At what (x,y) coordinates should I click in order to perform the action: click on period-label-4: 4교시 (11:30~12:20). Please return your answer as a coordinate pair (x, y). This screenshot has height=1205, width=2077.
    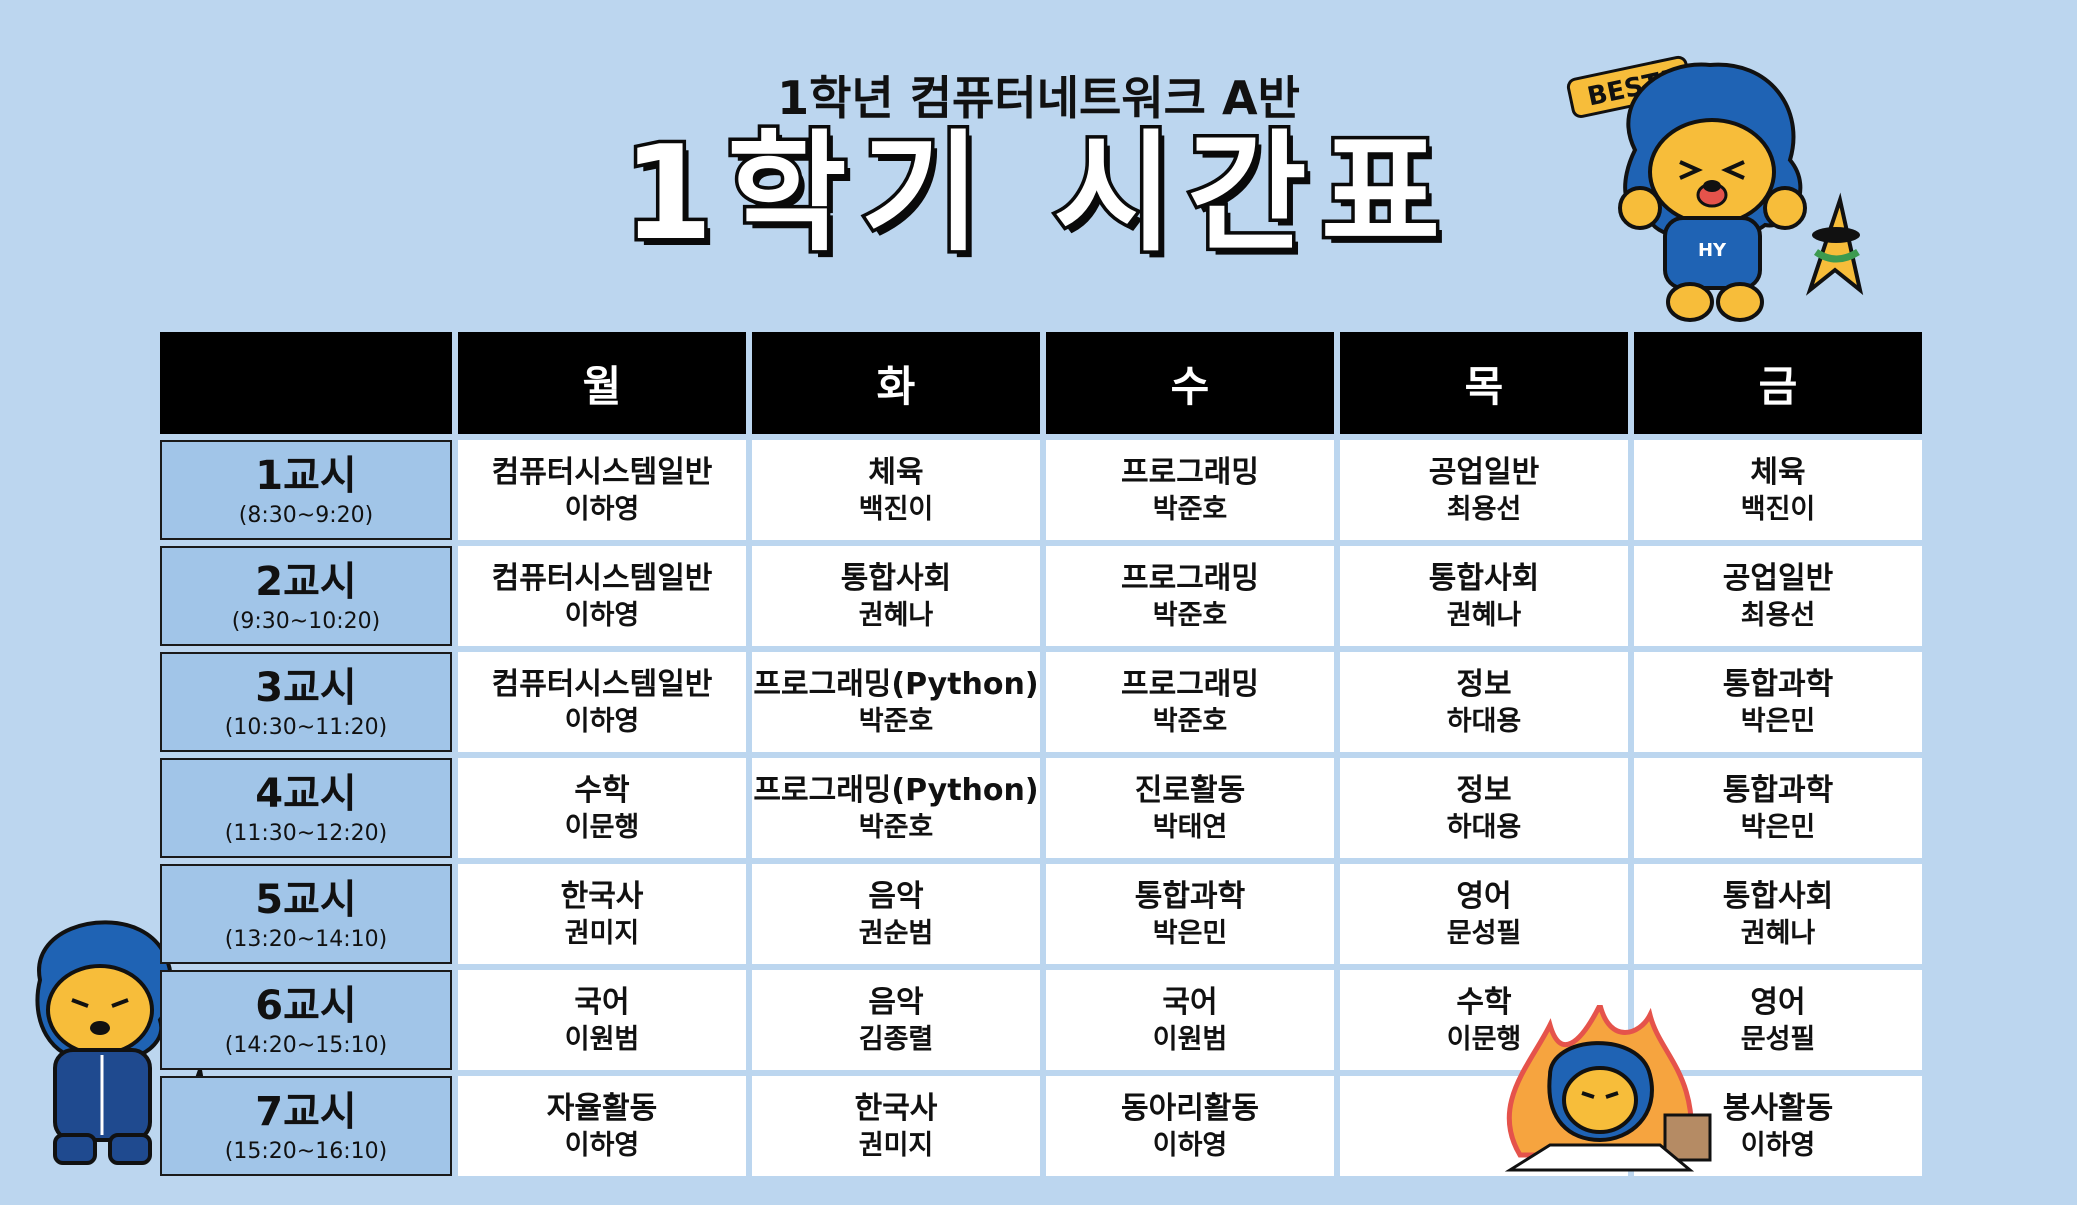
    Looking at the image, I should click on (306, 808).